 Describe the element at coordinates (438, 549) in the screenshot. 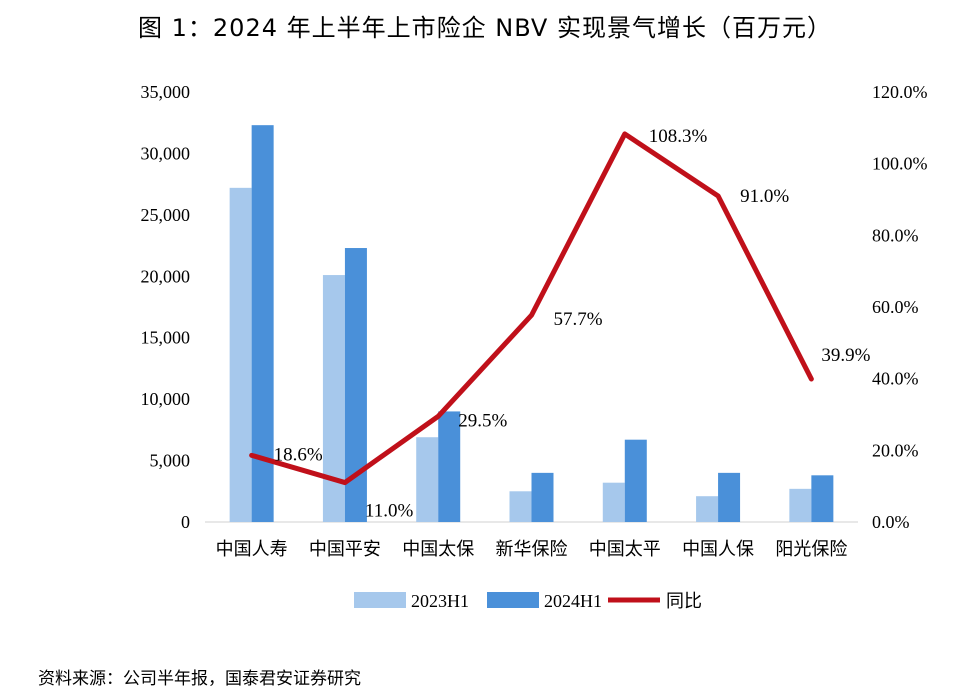

I see `x-tick-label: 中国太保` at that location.